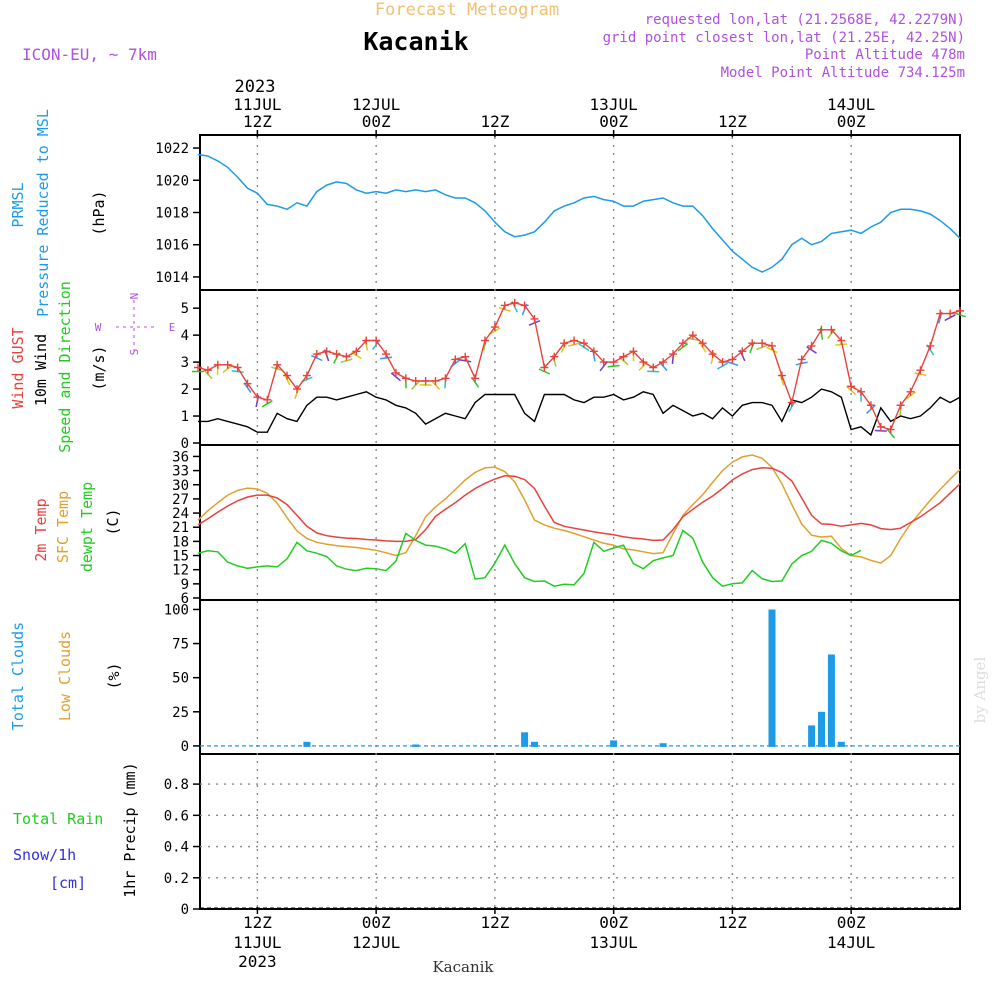 The height and width of the screenshot is (1000, 1000). Describe the element at coordinates (851, 104) in the screenshot. I see `top-date-label: 14JUL` at that location.